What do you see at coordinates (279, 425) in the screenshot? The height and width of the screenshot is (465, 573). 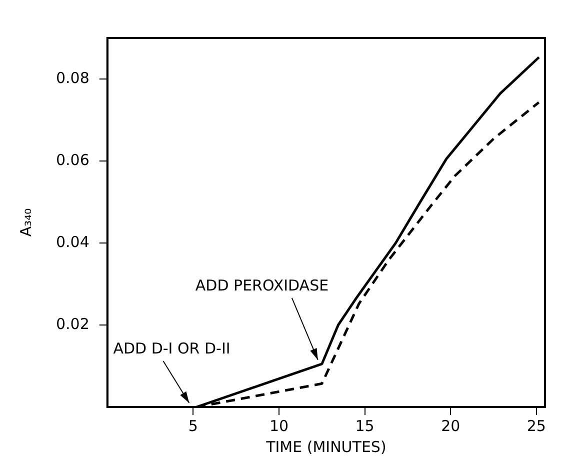 I see `x-tick-label: 10` at bounding box center [279, 425].